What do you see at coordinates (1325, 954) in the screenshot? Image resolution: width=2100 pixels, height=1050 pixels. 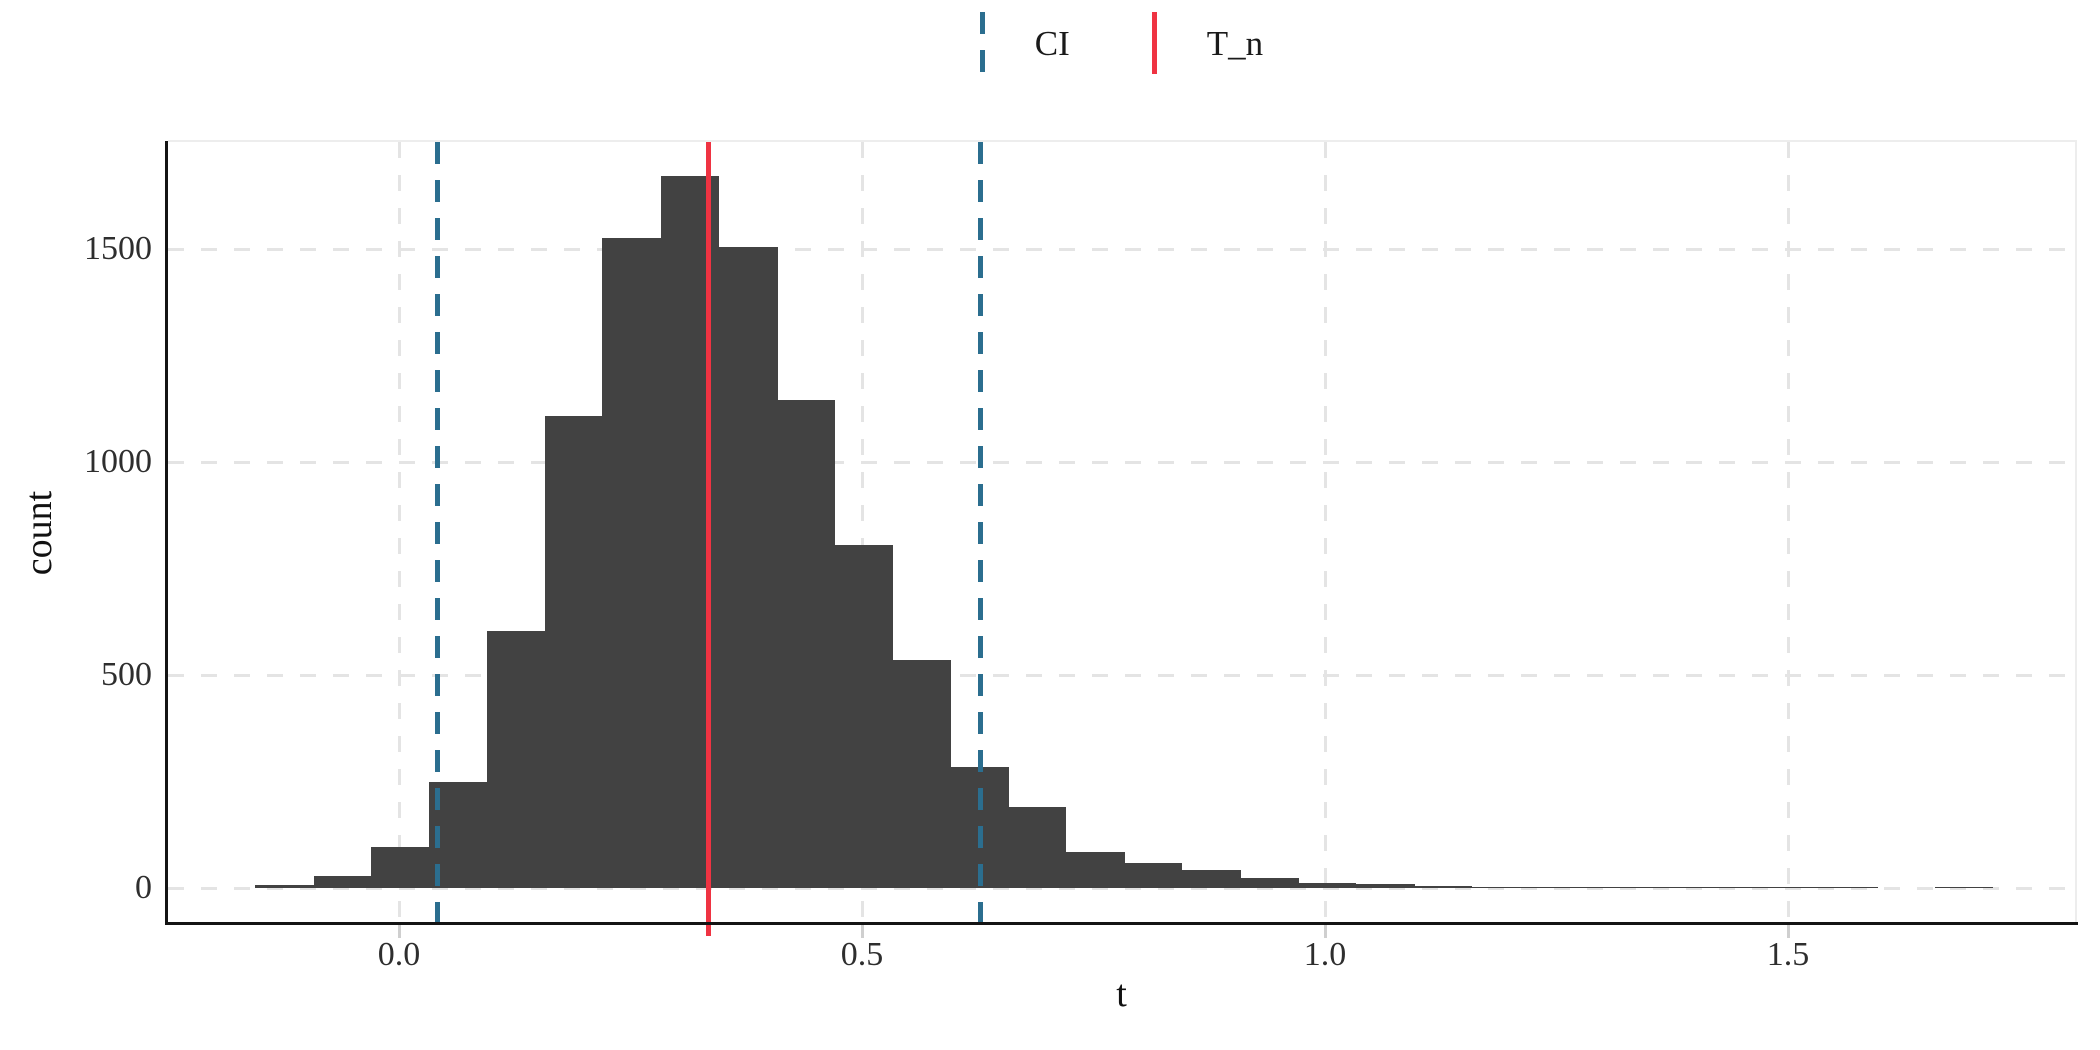 I see `x-tick-label: 1.0` at bounding box center [1325, 954].